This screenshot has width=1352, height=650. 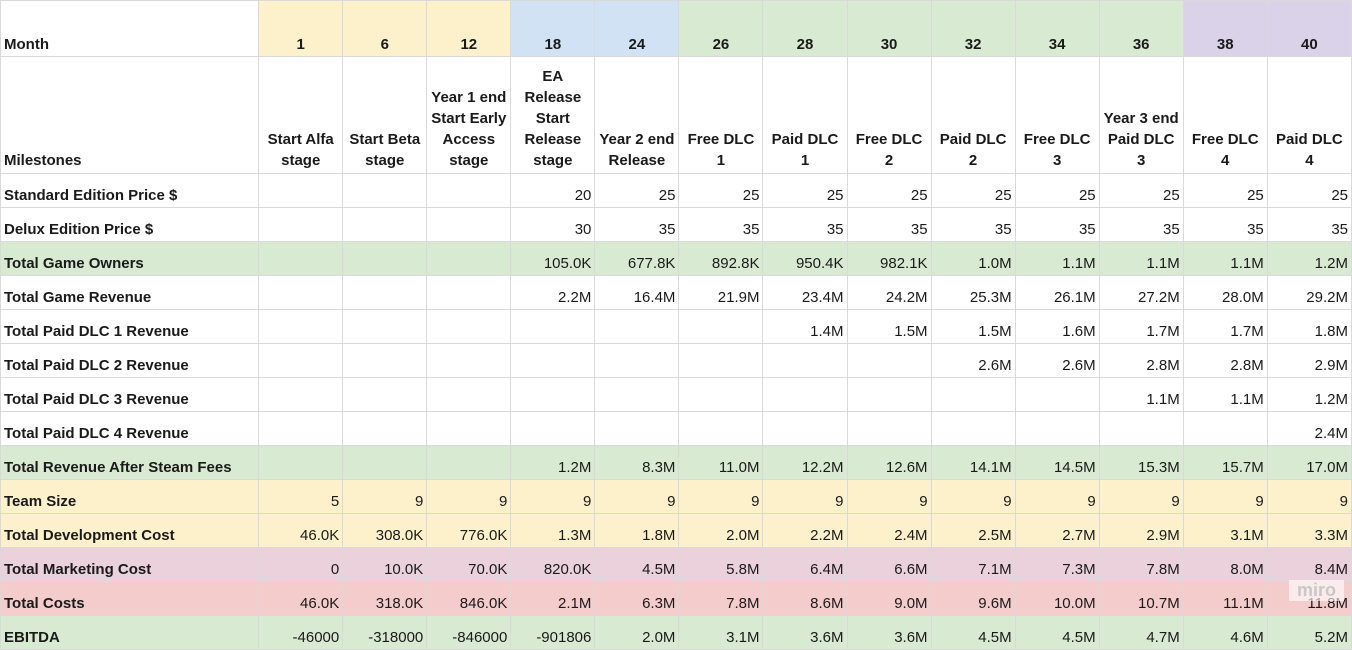 I want to click on month-cell: 32, so click(x=973, y=29).